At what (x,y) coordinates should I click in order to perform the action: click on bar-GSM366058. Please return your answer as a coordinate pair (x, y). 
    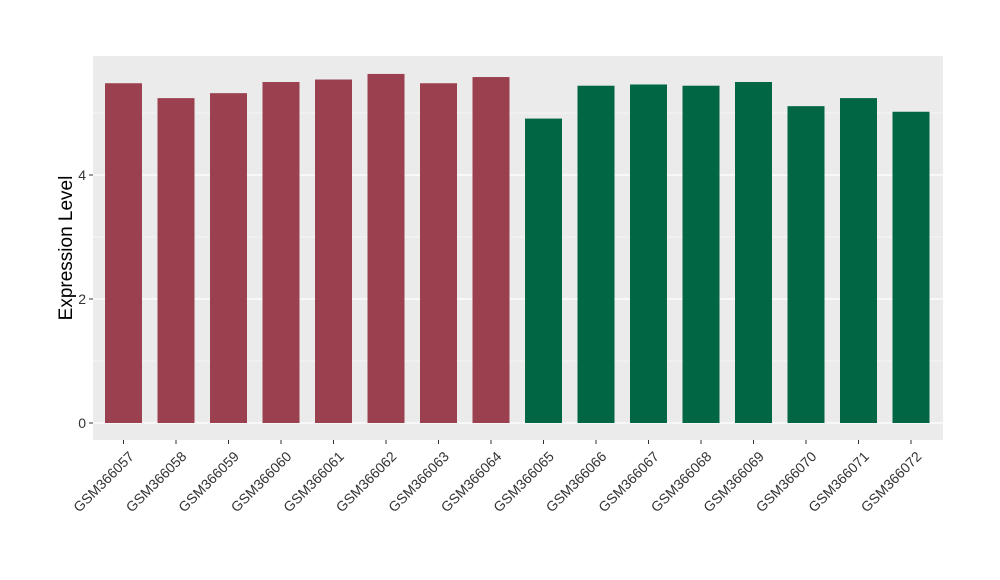
    Looking at the image, I should click on (176, 261).